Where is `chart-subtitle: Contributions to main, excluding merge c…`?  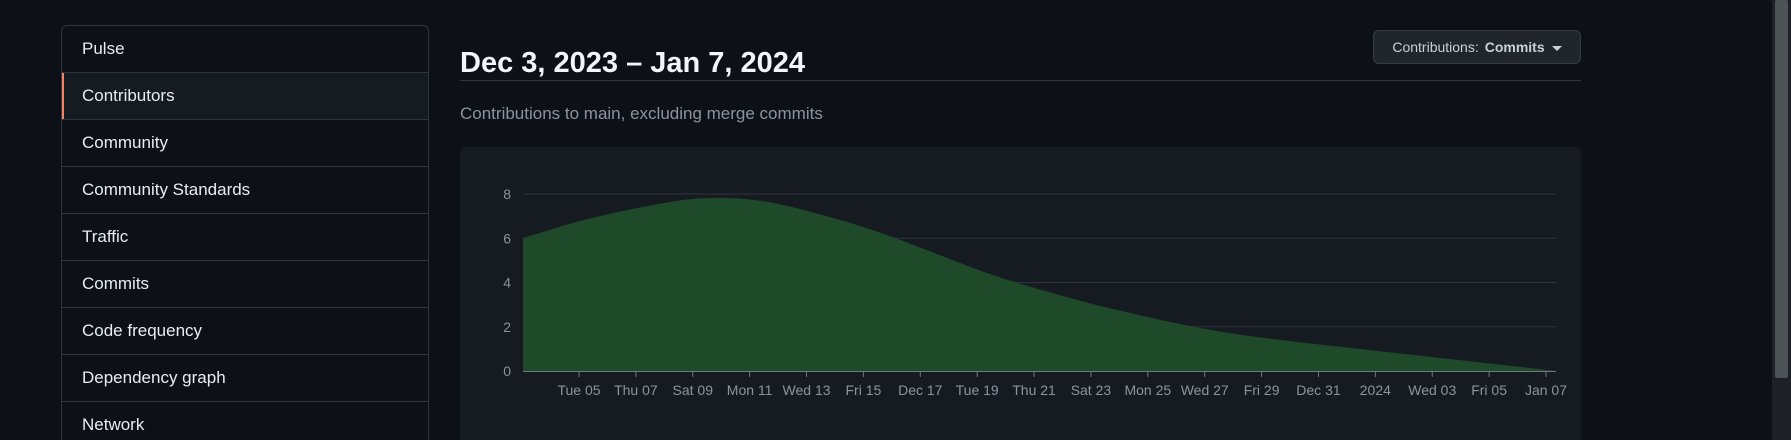 chart-subtitle: Contributions to main, excluding merge c… is located at coordinates (641, 113).